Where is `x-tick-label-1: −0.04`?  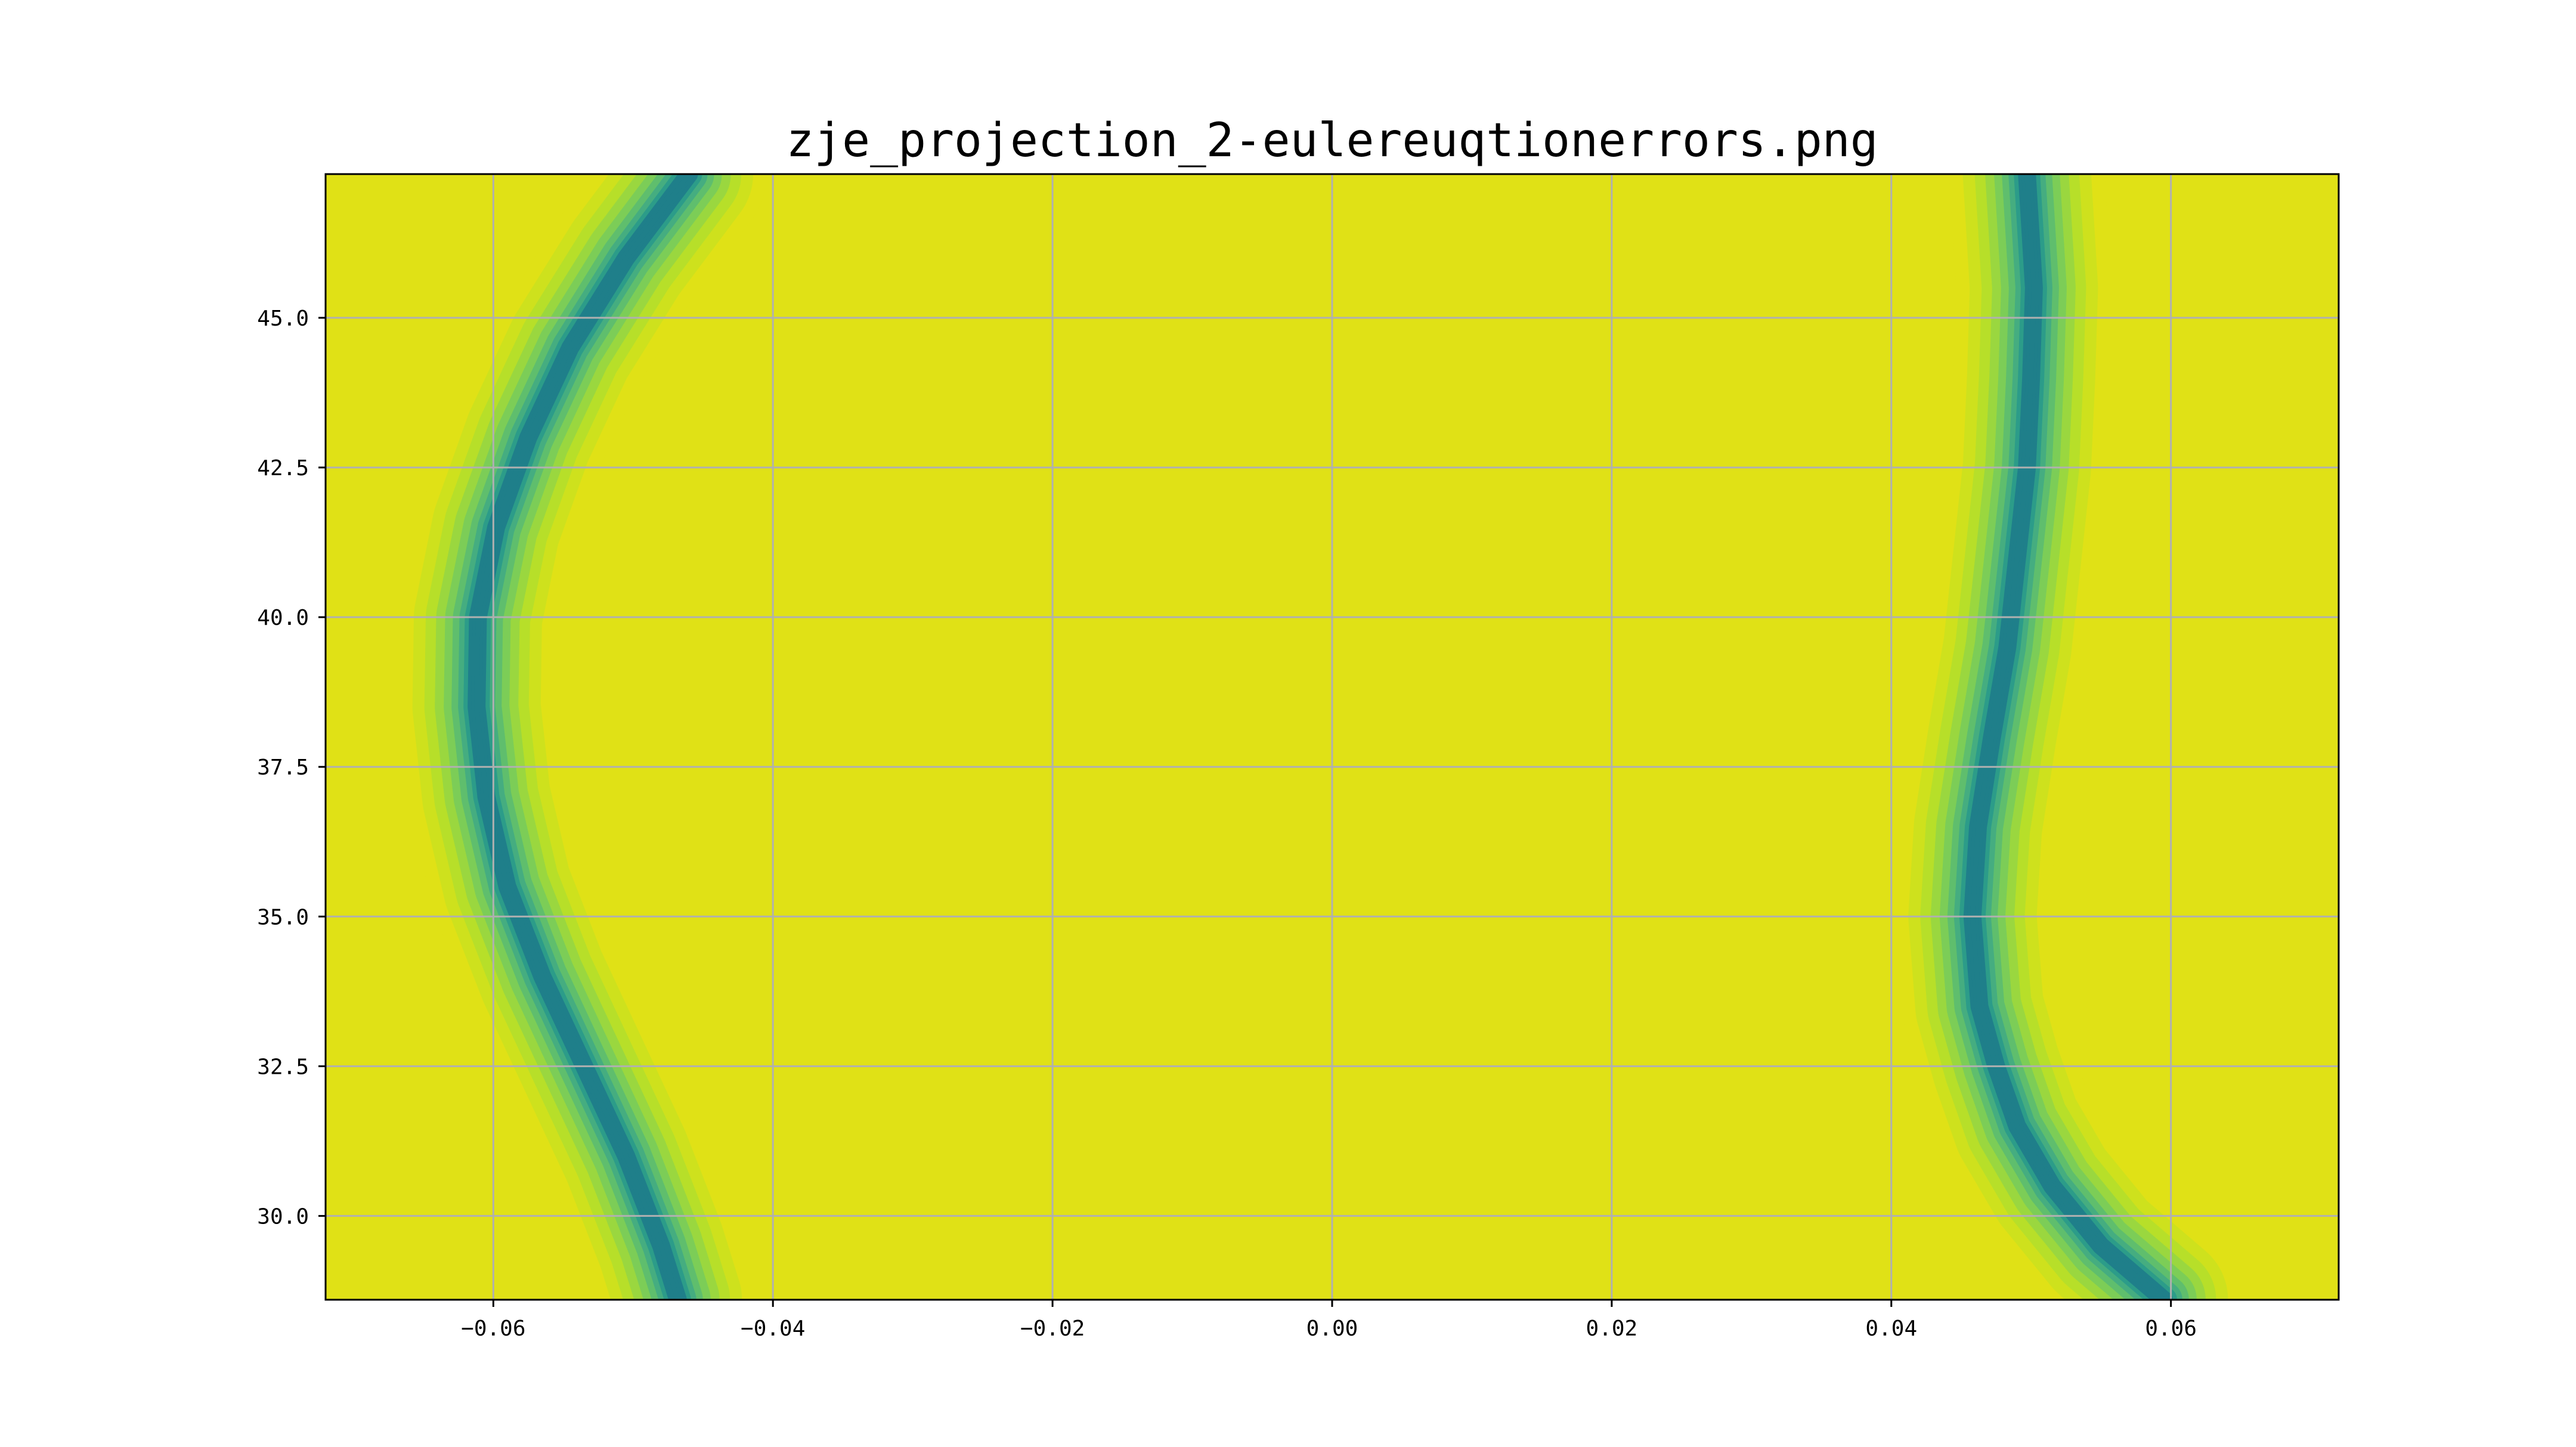 x-tick-label-1: −0.04 is located at coordinates (773, 1328).